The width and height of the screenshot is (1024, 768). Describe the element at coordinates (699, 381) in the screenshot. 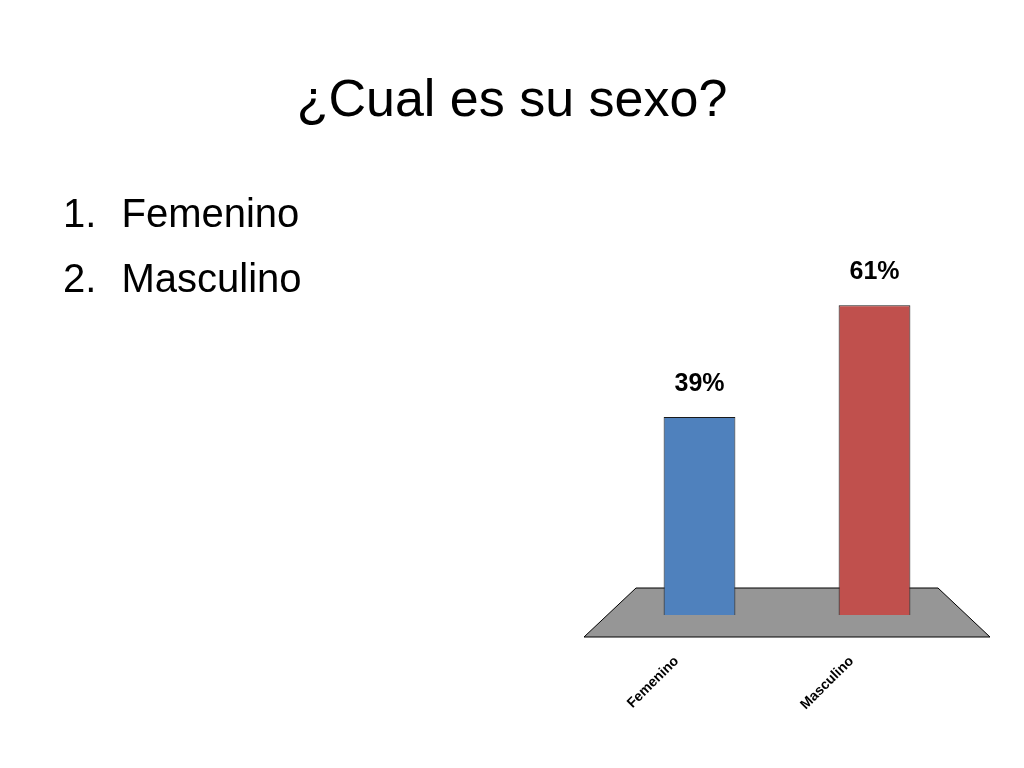

I see `data-label: 39%` at that location.